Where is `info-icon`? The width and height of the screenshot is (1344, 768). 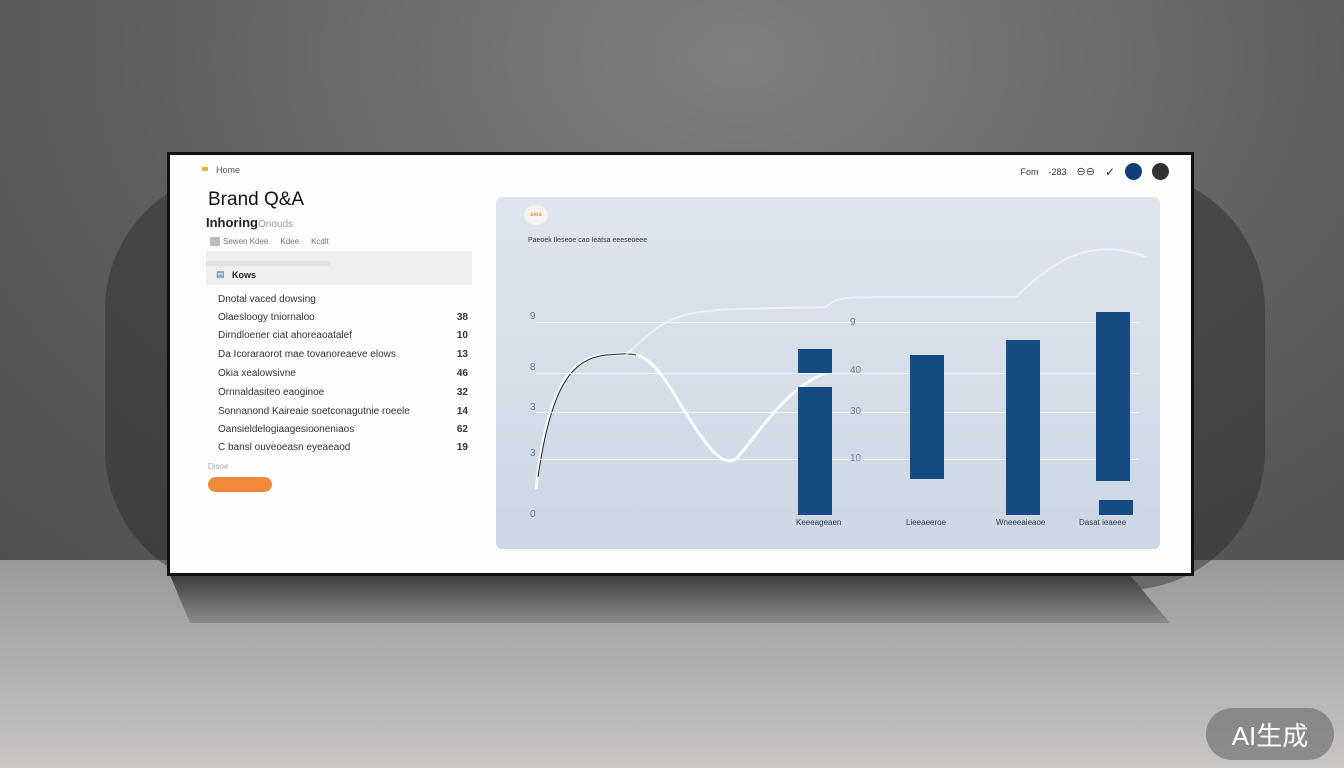
info-icon is located at coordinates (1160, 171).